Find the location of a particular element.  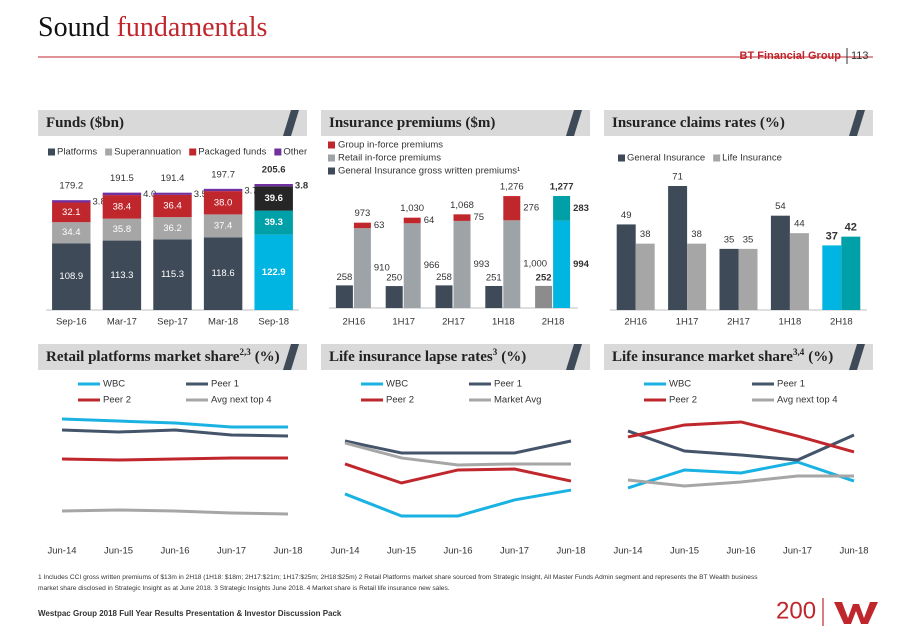

data-label: 38.4 is located at coordinates (122, 206).